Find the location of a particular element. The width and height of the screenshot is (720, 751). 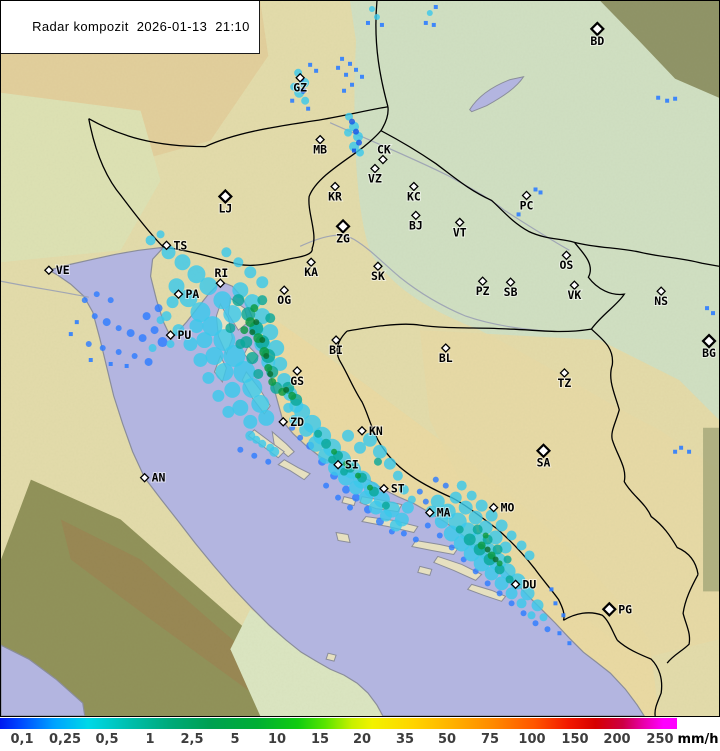

station-SK: SK is located at coordinates (378, 272).